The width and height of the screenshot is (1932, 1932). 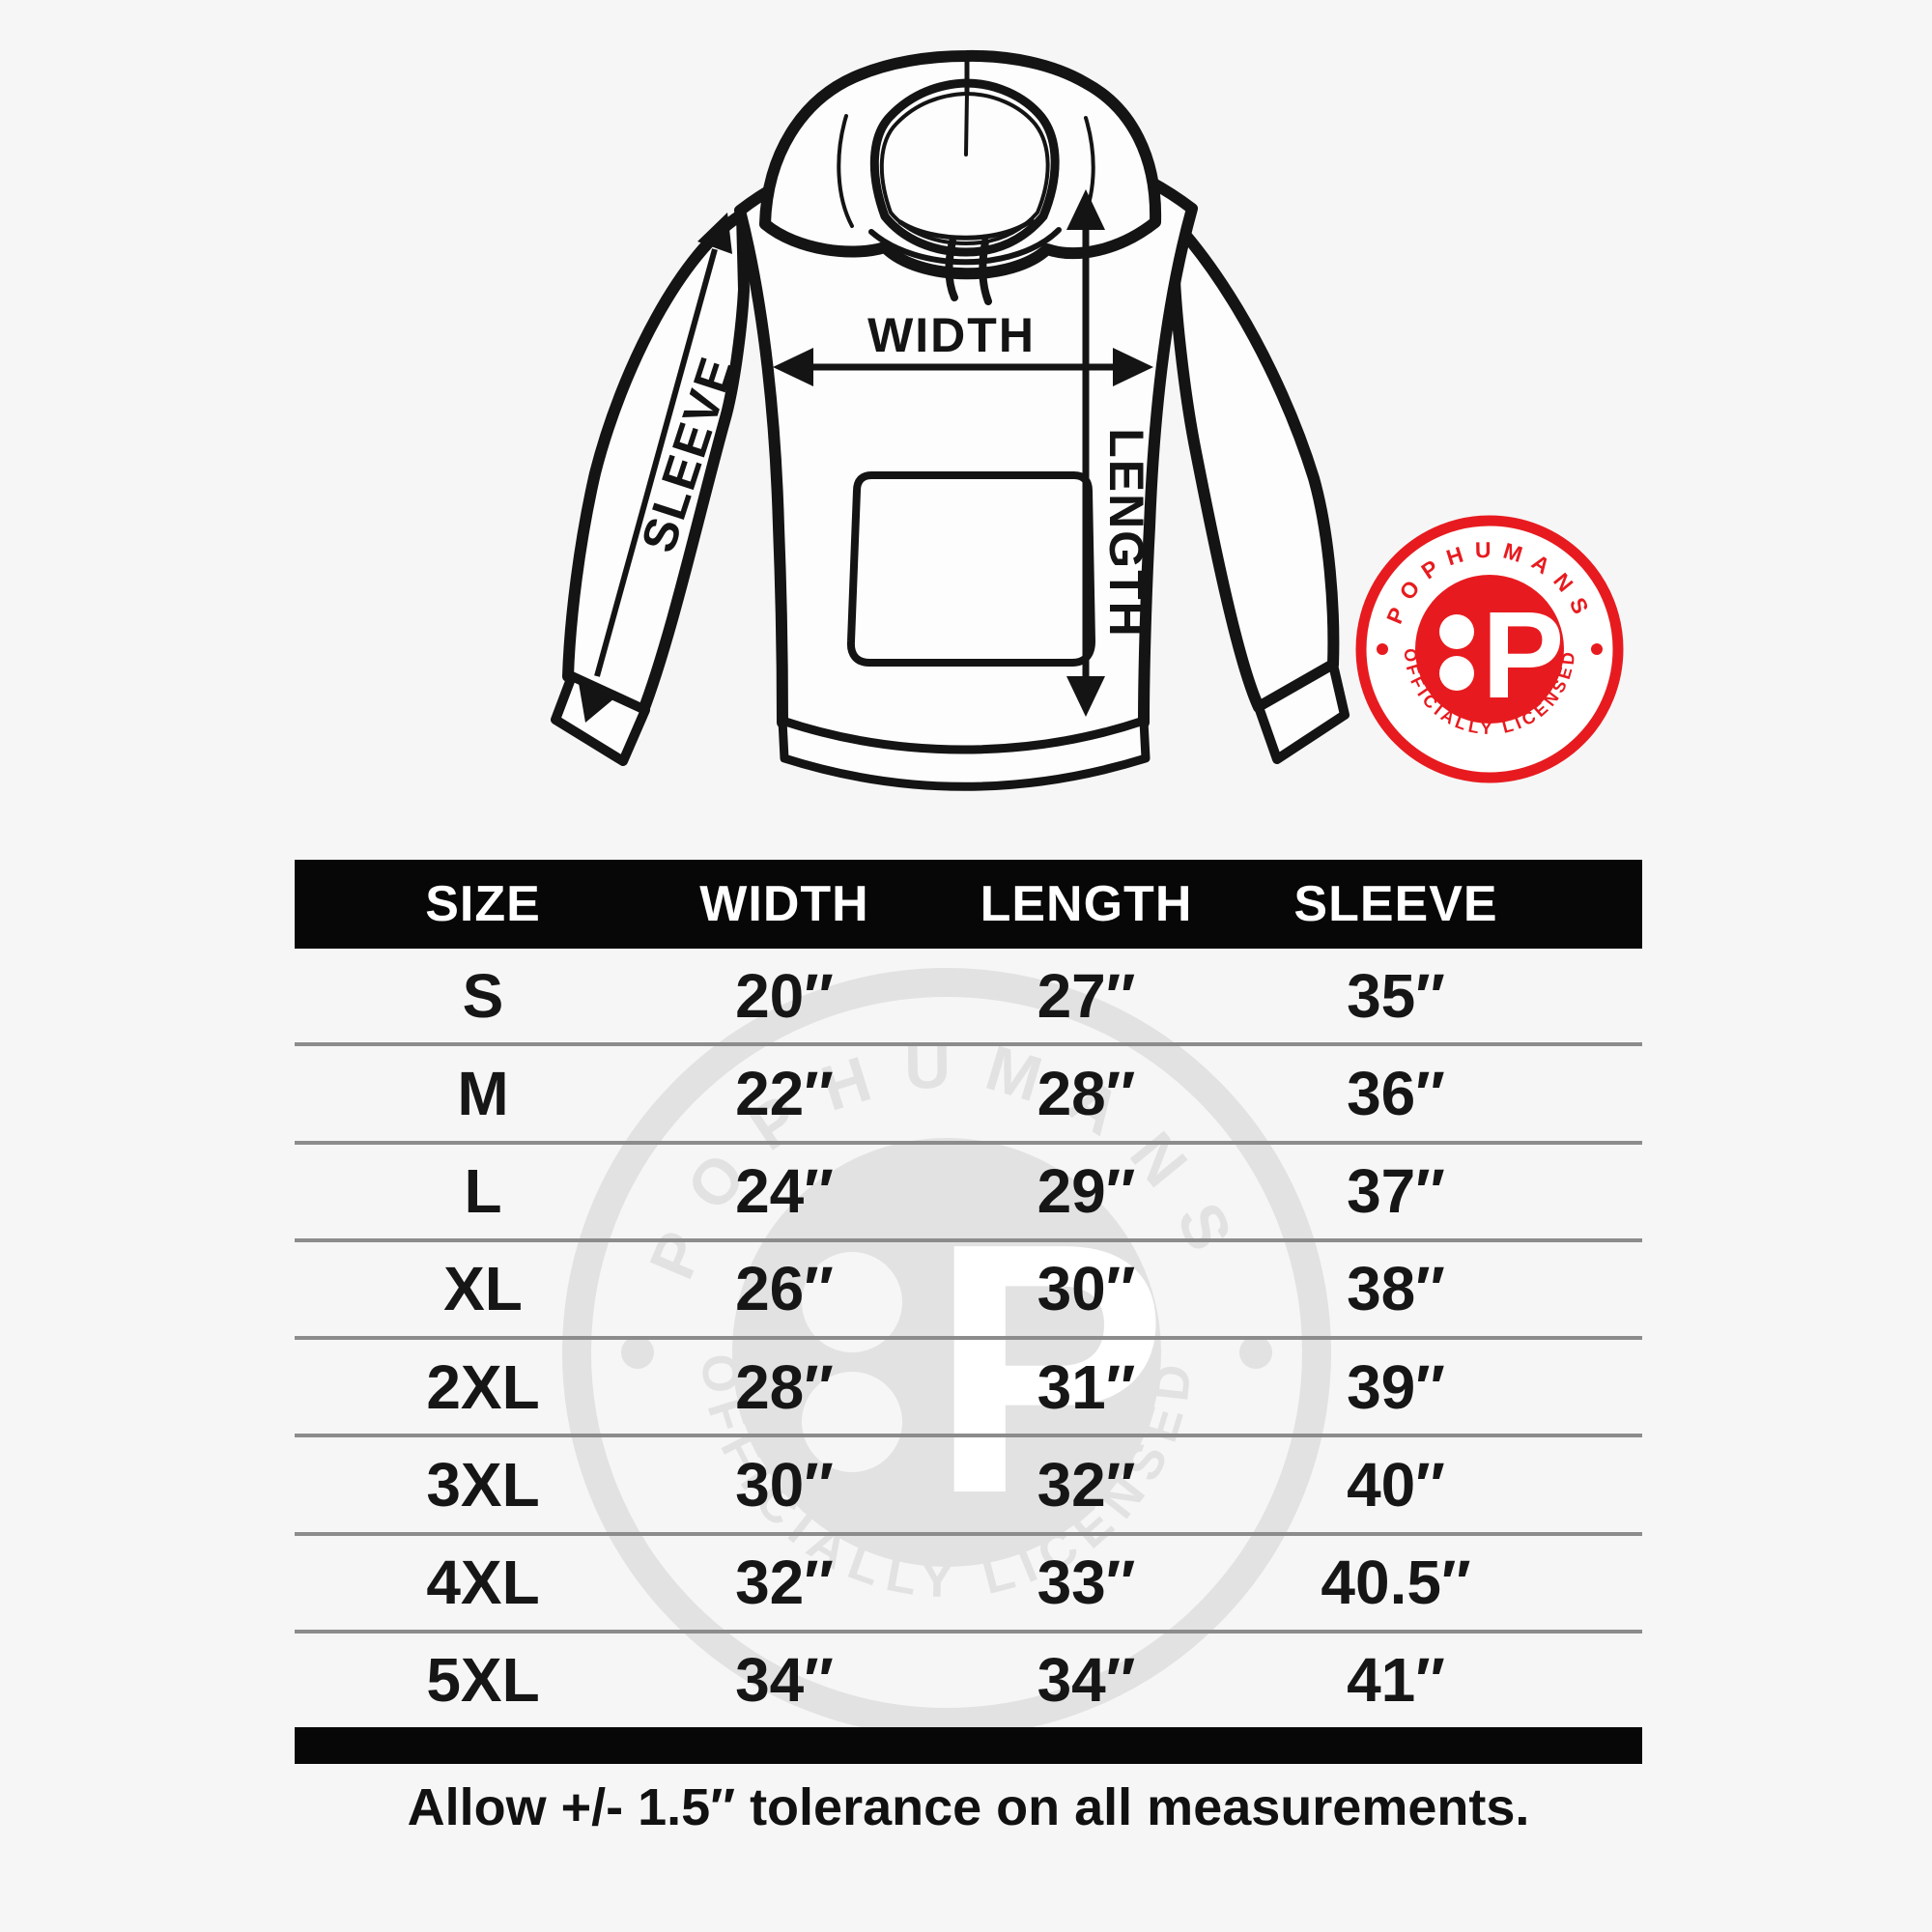 What do you see at coordinates (483, 1583) in the screenshot?
I see `size-cell: 4XL` at bounding box center [483, 1583].